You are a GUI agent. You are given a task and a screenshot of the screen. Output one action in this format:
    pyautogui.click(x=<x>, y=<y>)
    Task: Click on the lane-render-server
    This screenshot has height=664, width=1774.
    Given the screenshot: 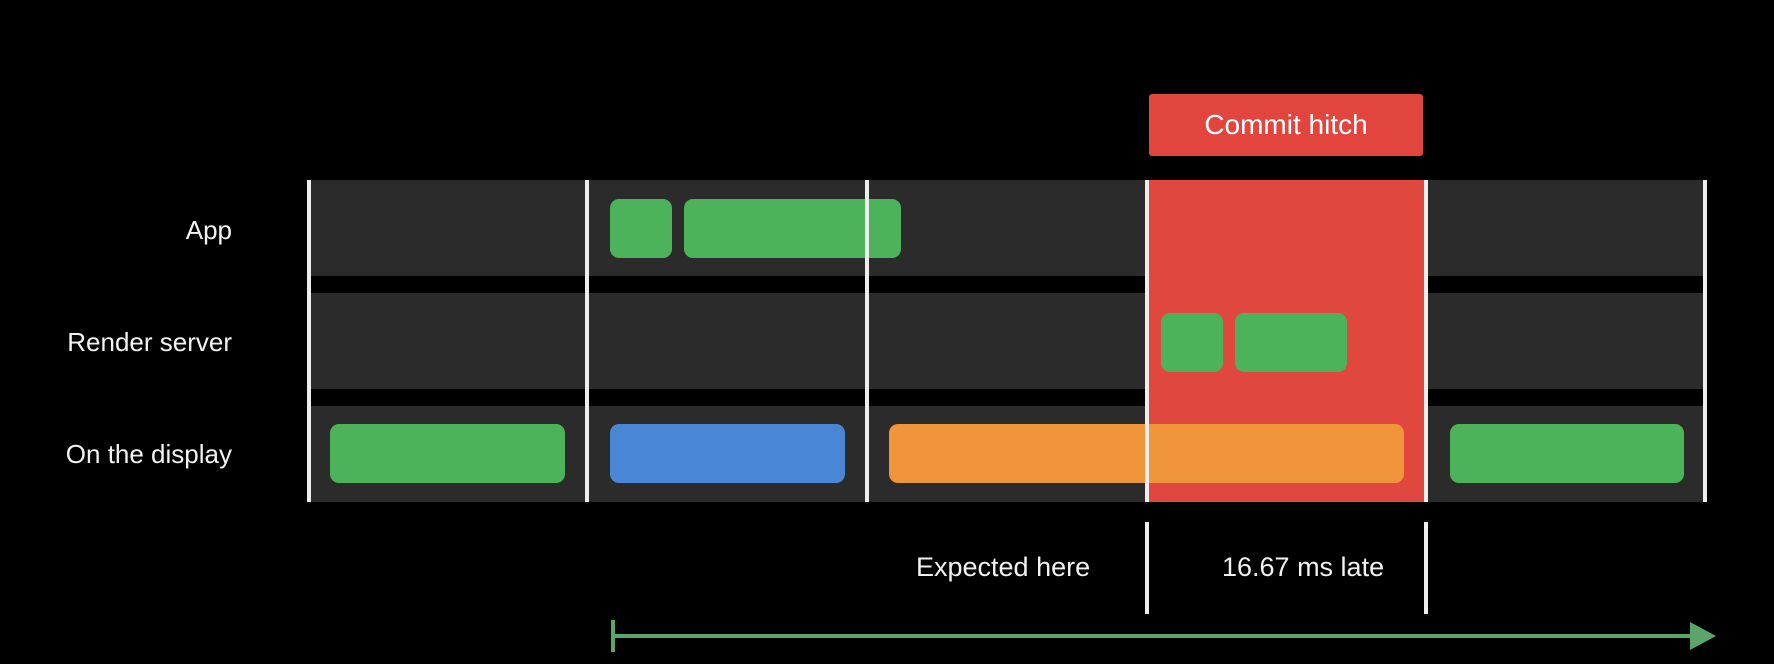 What is the action you would take?
    pyautogui.click(x=1008, y=341)
    